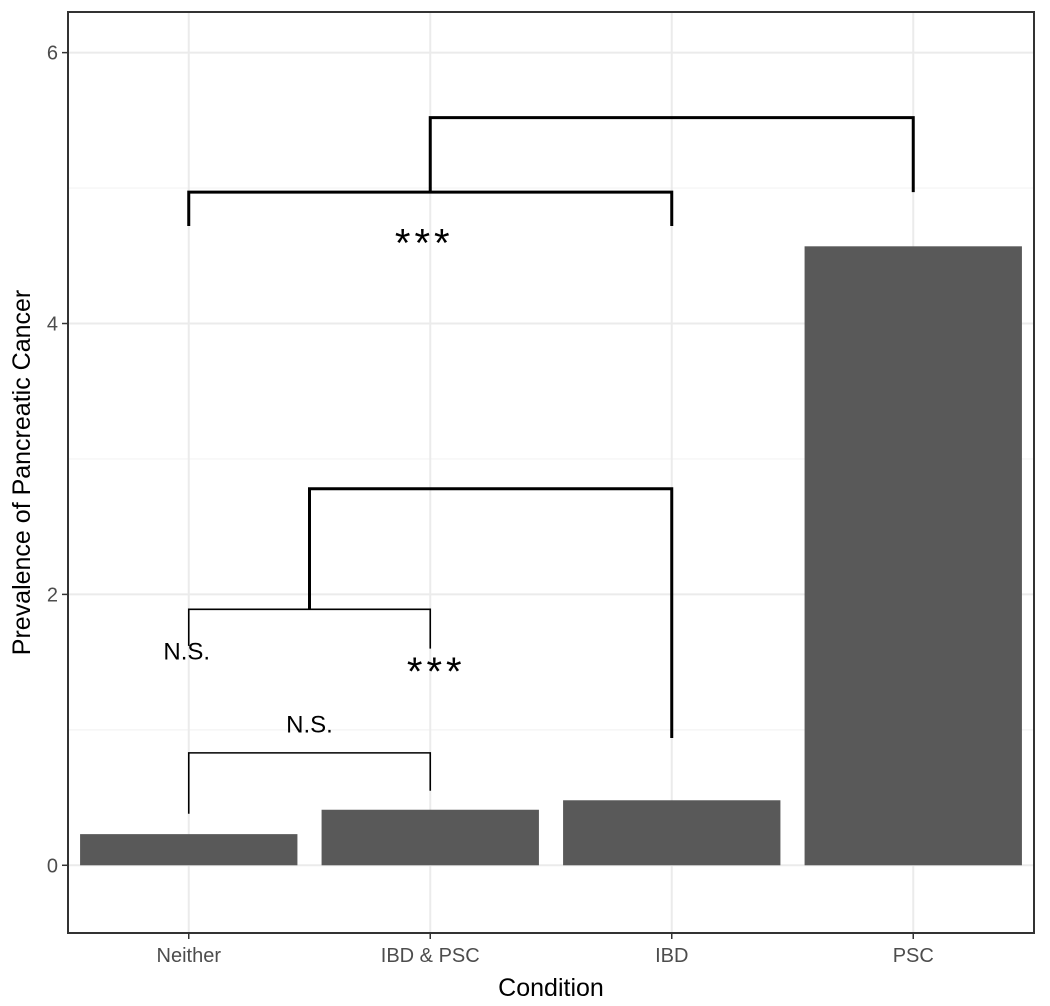 The height and width of the screenshot is (1006, 1050). Describe the element at coordinates (430, 837) in the screenshot. I see `bar-ibd-psc` at that location.